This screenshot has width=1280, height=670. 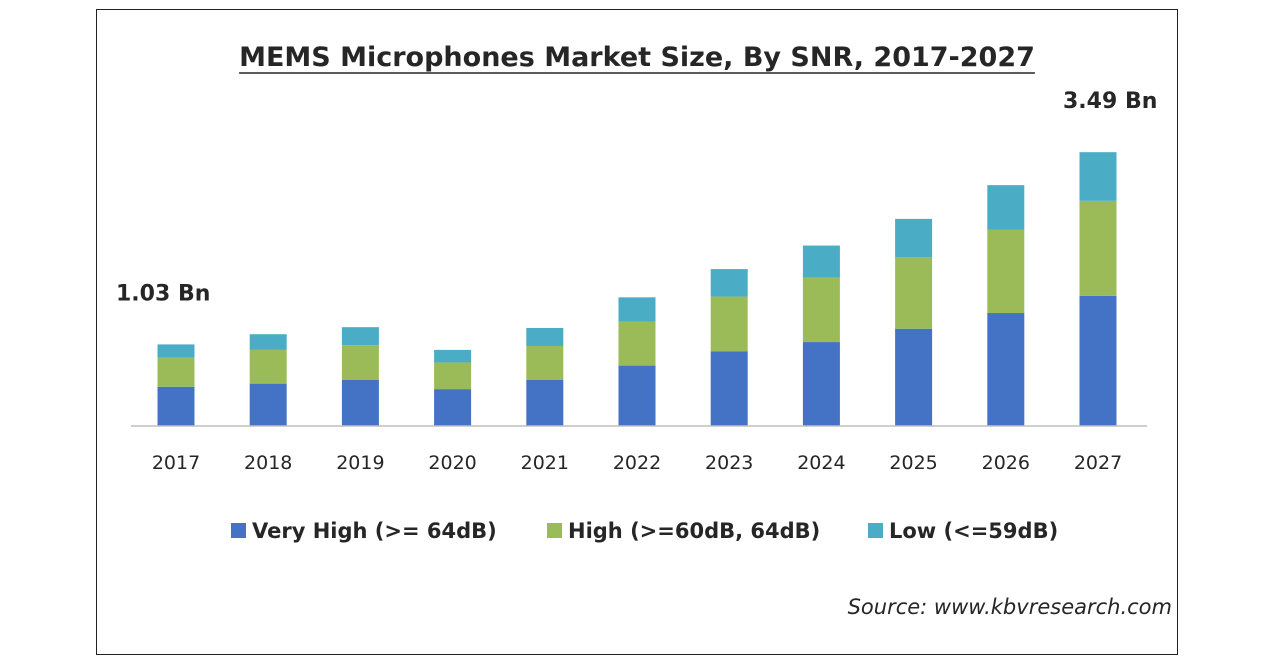 I want to click on x-tick-2020: 2020, so click(x=452, y=463).